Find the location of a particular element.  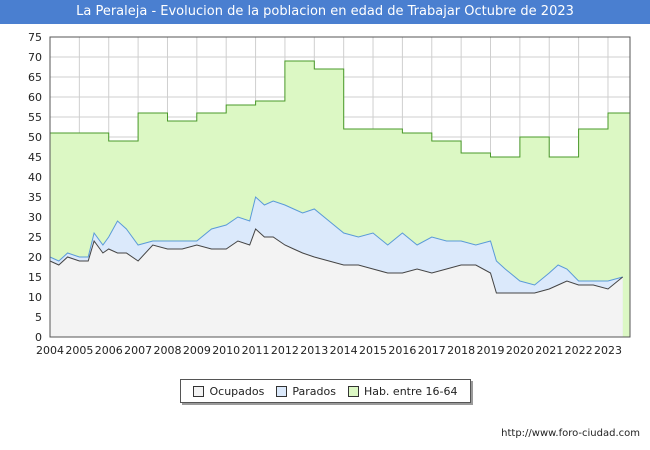

x-tick-label: 2005 is located at coordinates (79, 349).